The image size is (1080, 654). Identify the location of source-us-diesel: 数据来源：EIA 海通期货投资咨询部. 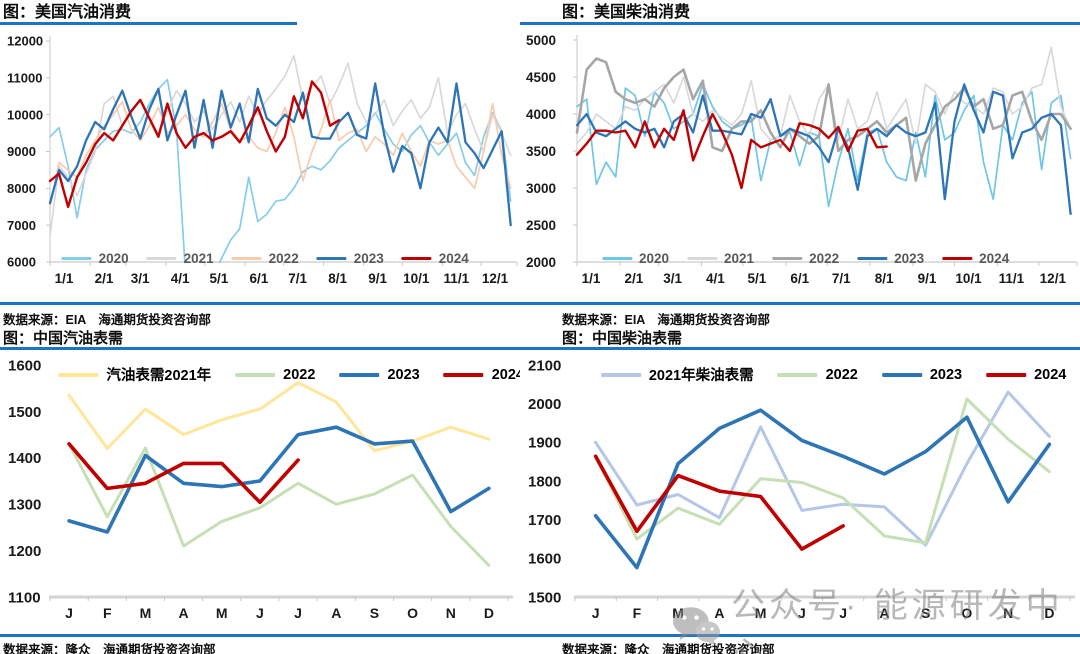
(666, 320).